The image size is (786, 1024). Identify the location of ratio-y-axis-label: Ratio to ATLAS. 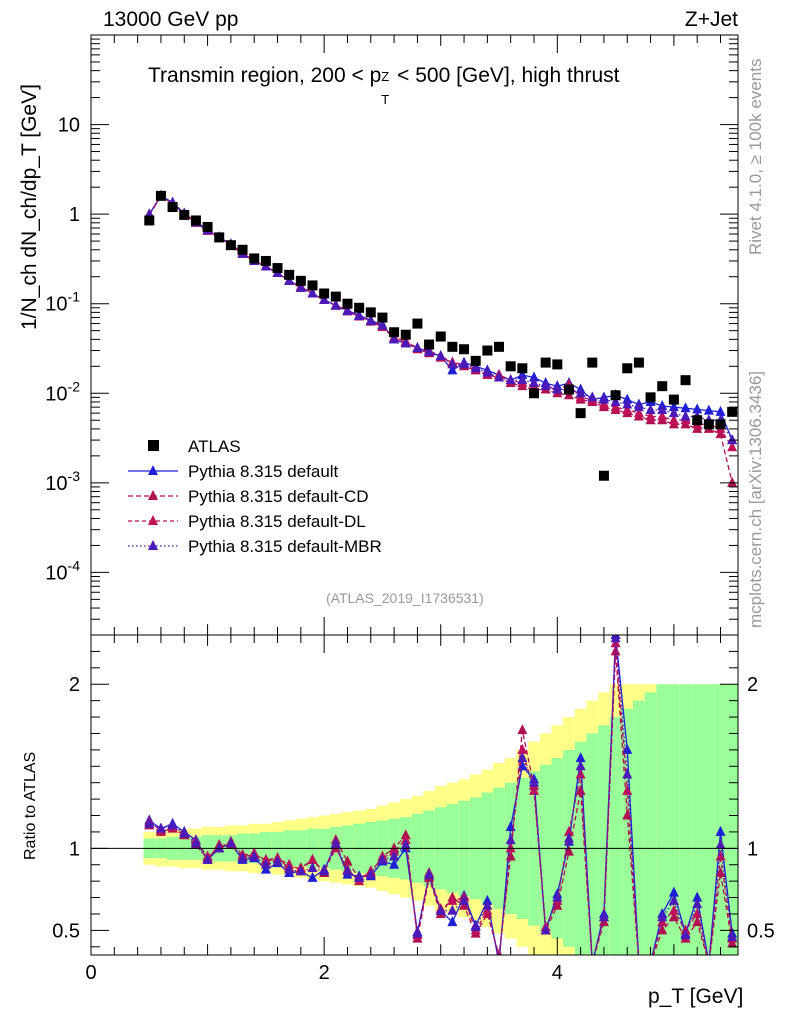
(30, 805).